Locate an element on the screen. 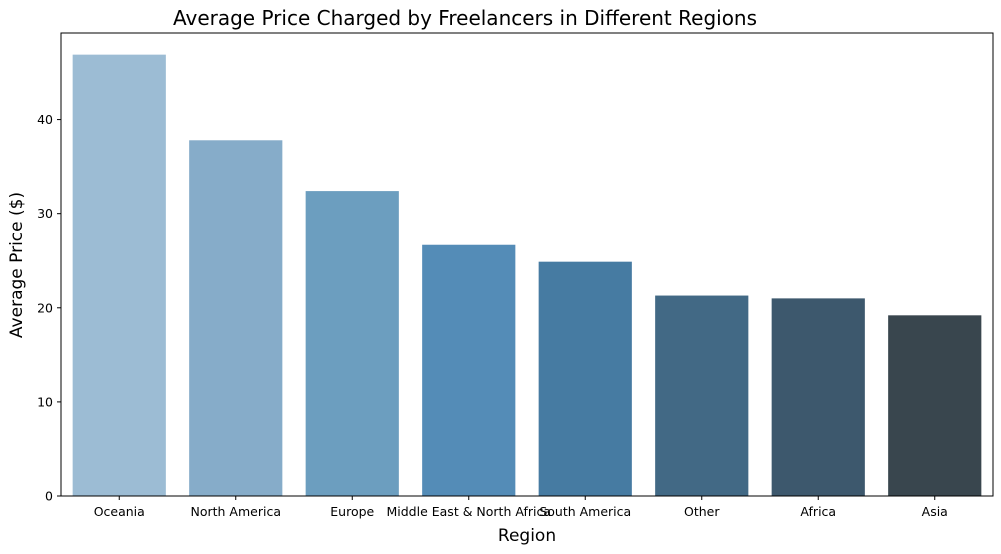  x-tick-label: North America is located at coordinates (236, 511).